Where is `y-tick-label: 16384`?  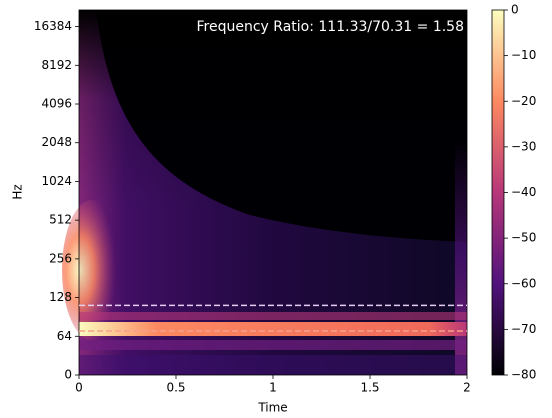
y-tick-label: 16384 is located at coordinates (53, 26).